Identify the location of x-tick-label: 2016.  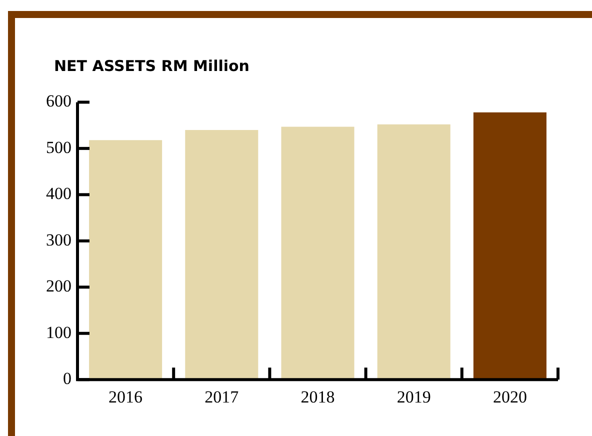
(125, 396).